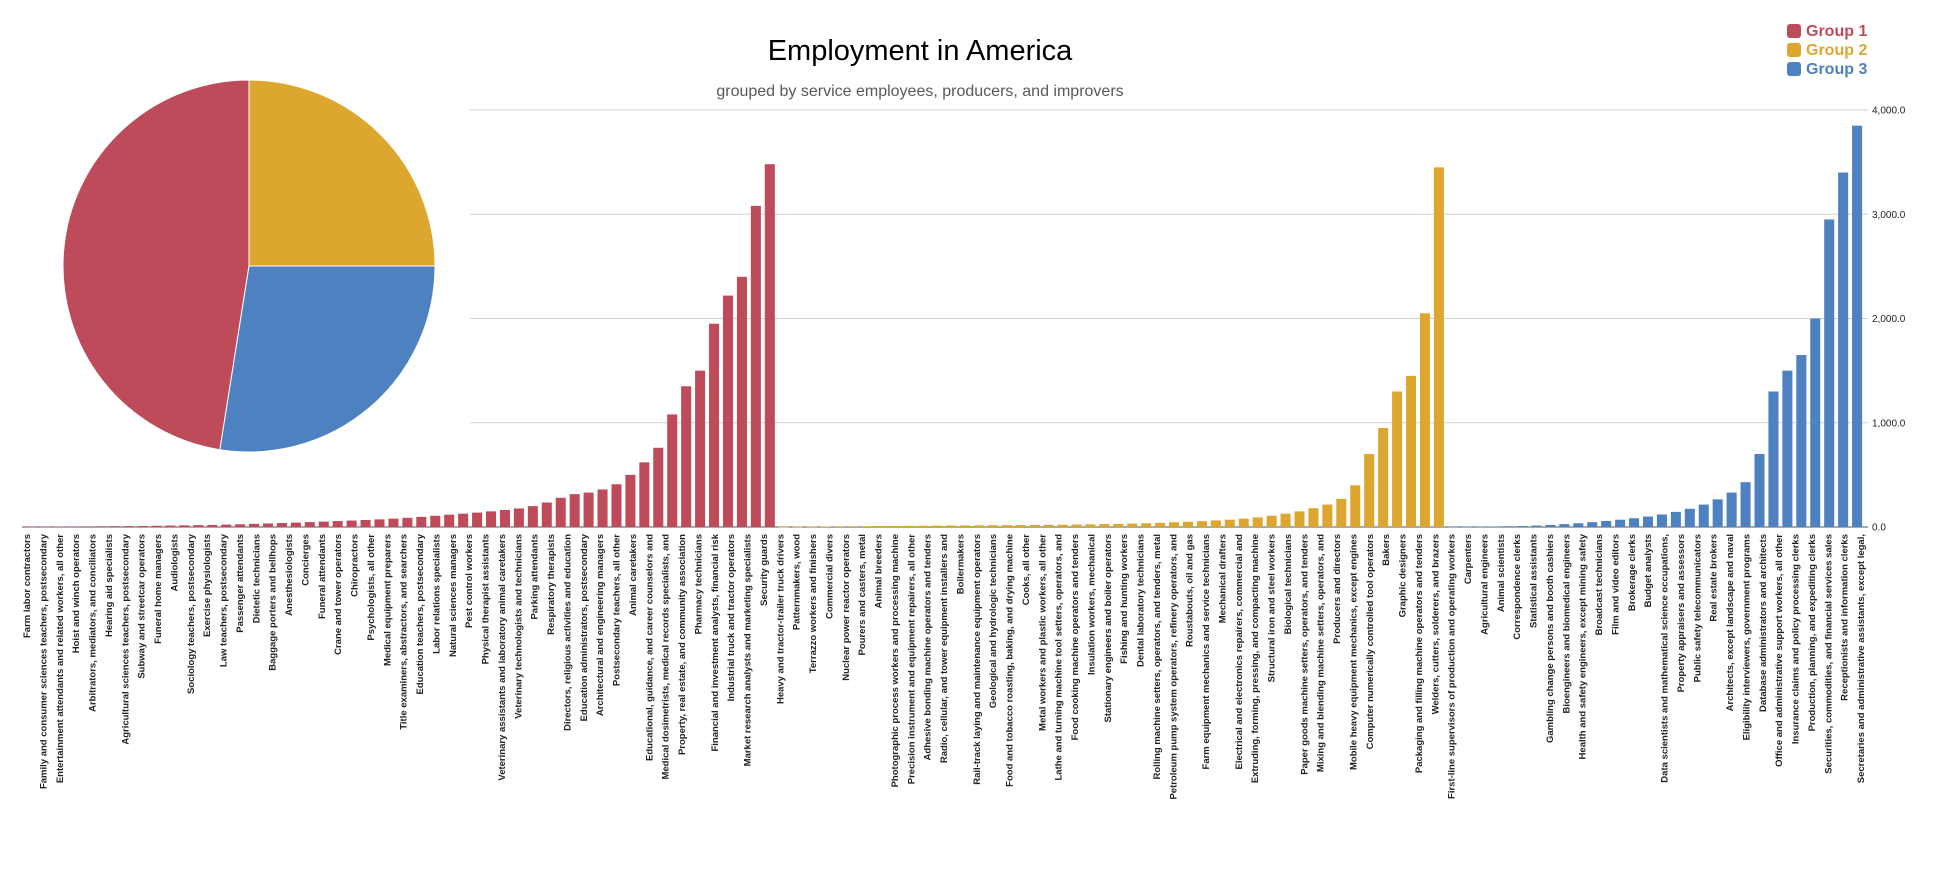  Describe the element at coordinates (1836, 31) in the screenshot. I see `legend-label: Group 1` at that location.